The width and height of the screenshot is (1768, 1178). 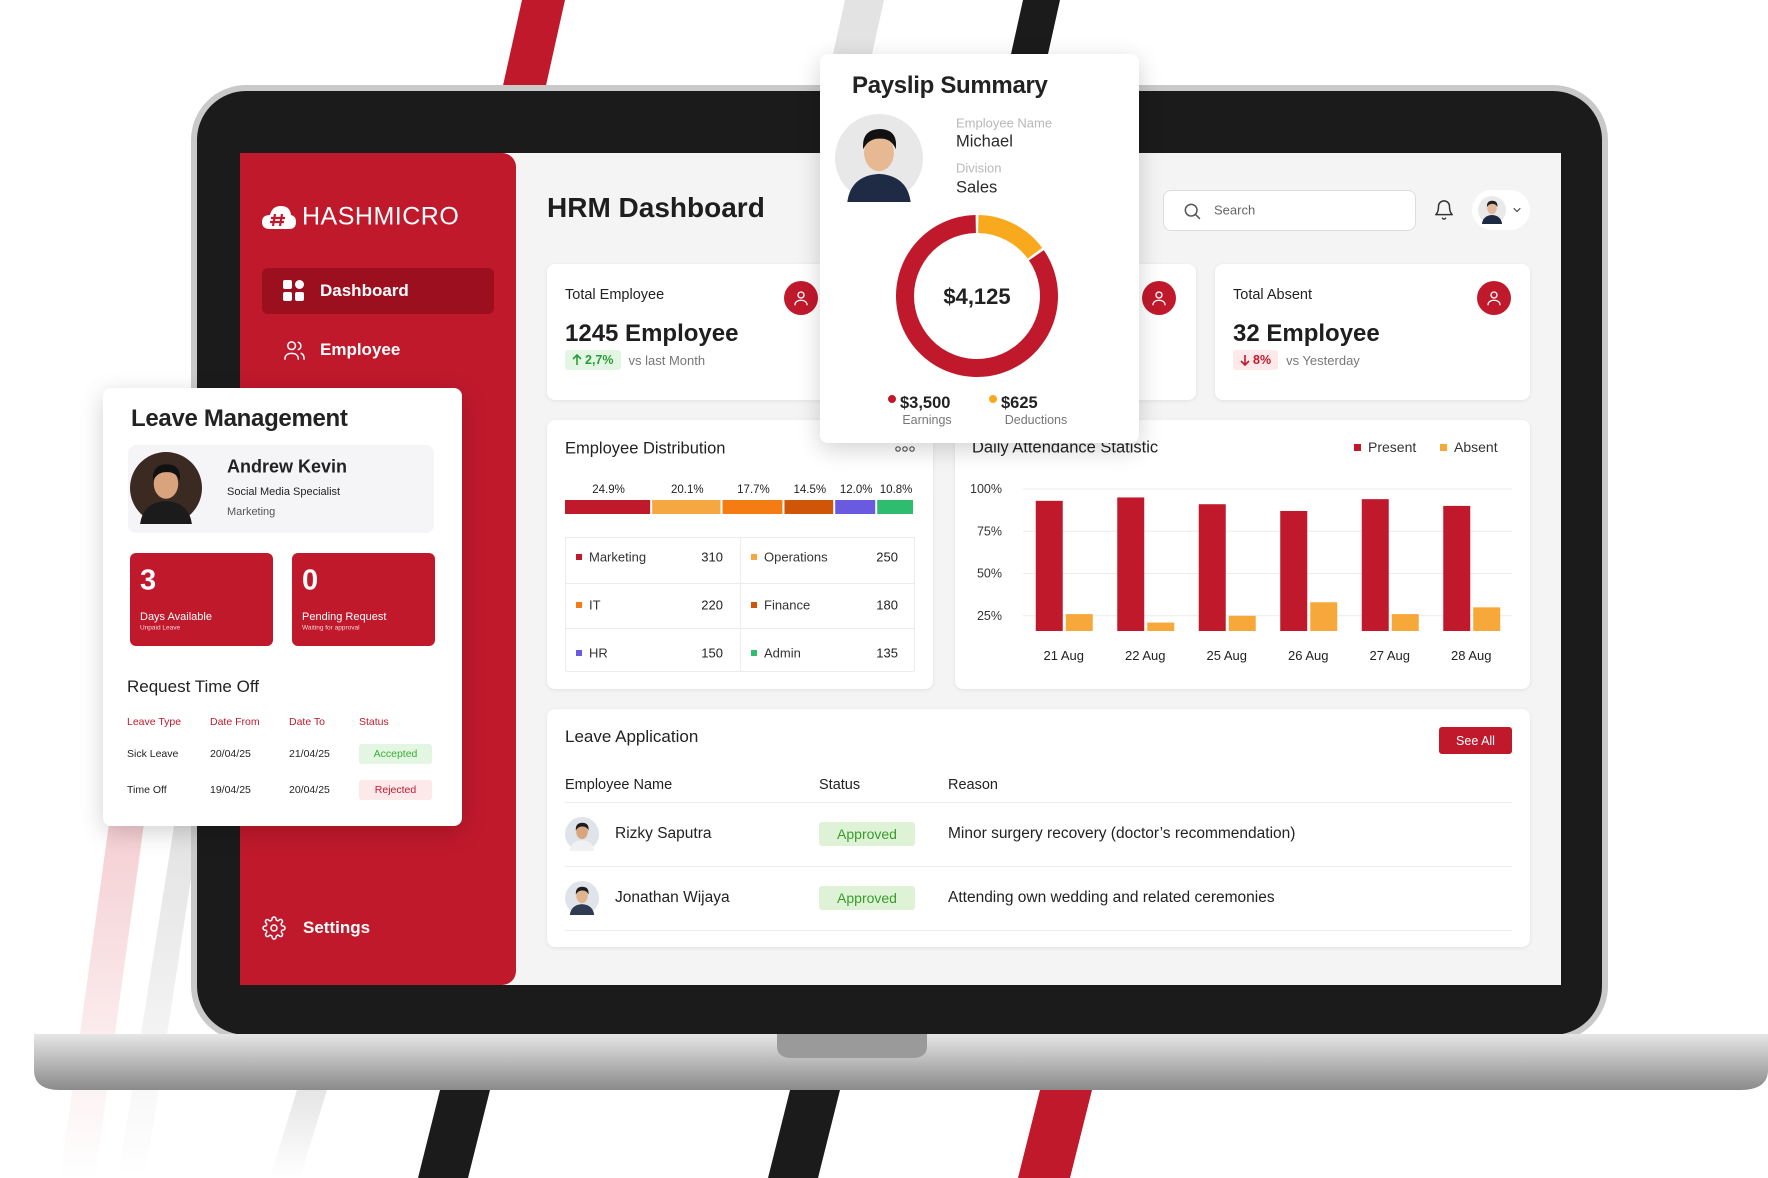 I want to click on search-placeholder: Search, so click(x=1235, y=210).